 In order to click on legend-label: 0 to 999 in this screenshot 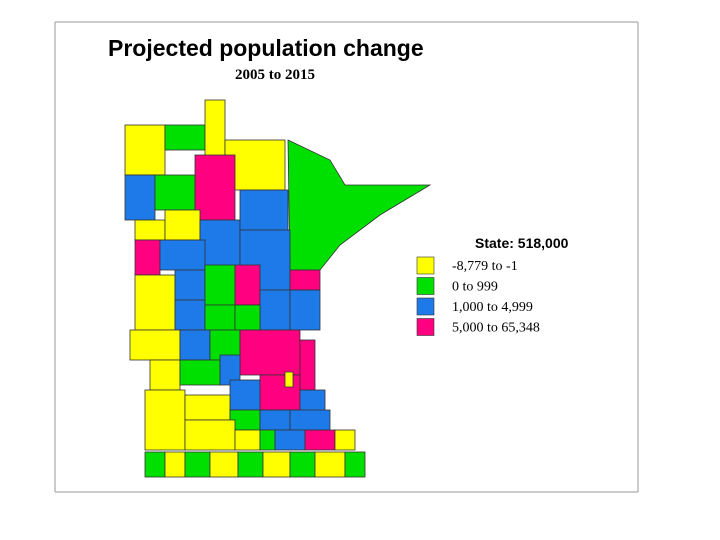, I will do `click(475, 287)`.